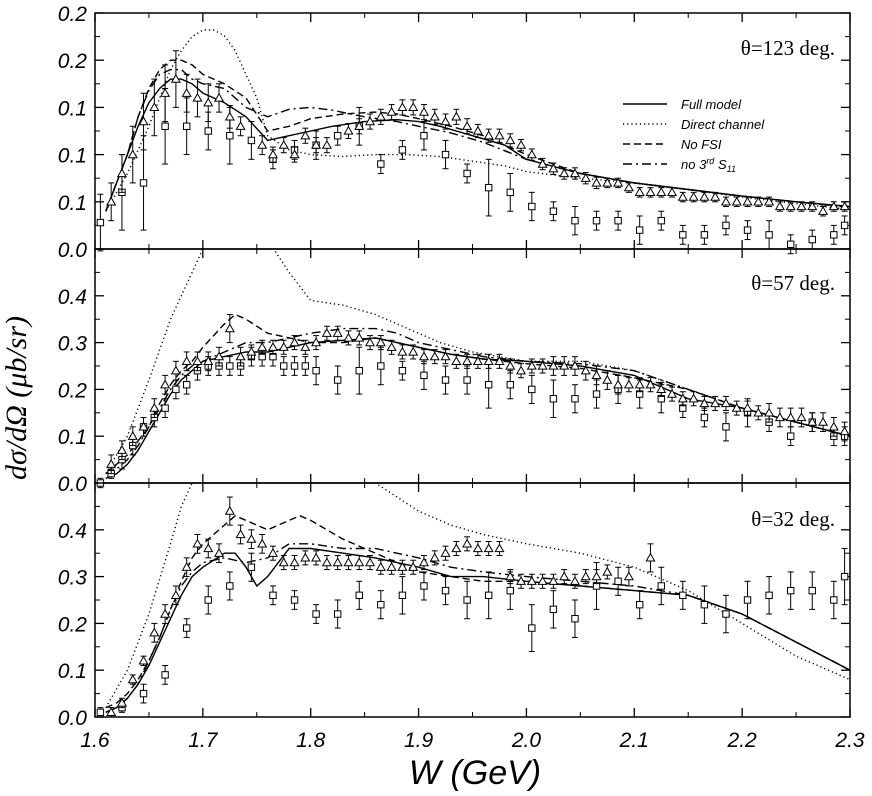 The height and width of the screenshot is (796, 872). Describe the element at coordinates (708, 165) in the screenshot. I see `legend-label: no 3rd S11` at that location.